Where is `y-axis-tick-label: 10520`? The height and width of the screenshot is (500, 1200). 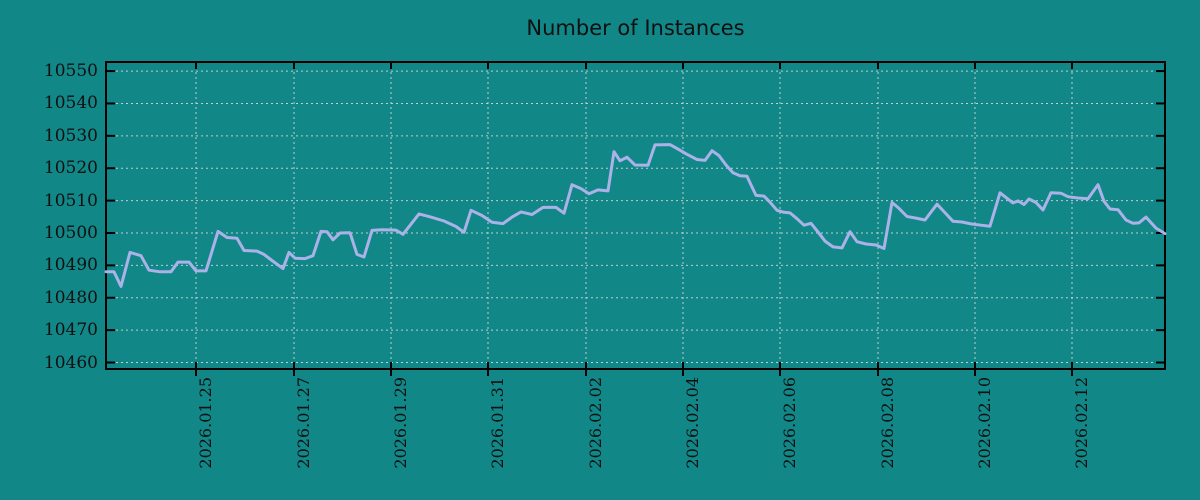 y-axis-tick-label: 10520 is located at coordinates (70, 168).